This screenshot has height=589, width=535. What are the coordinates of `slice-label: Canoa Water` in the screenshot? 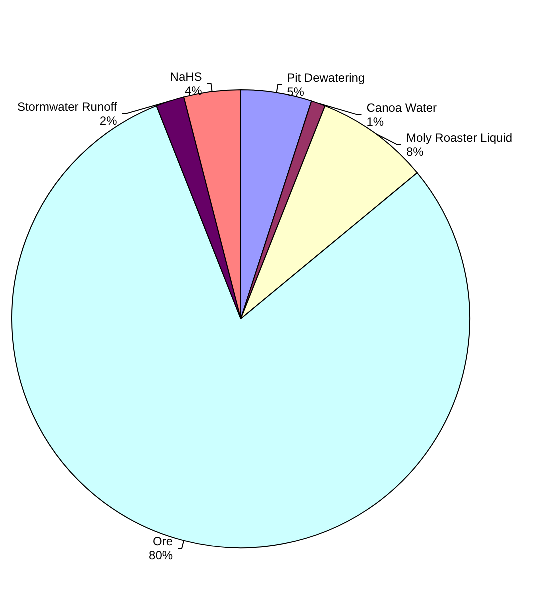 It's located at (402, 107).